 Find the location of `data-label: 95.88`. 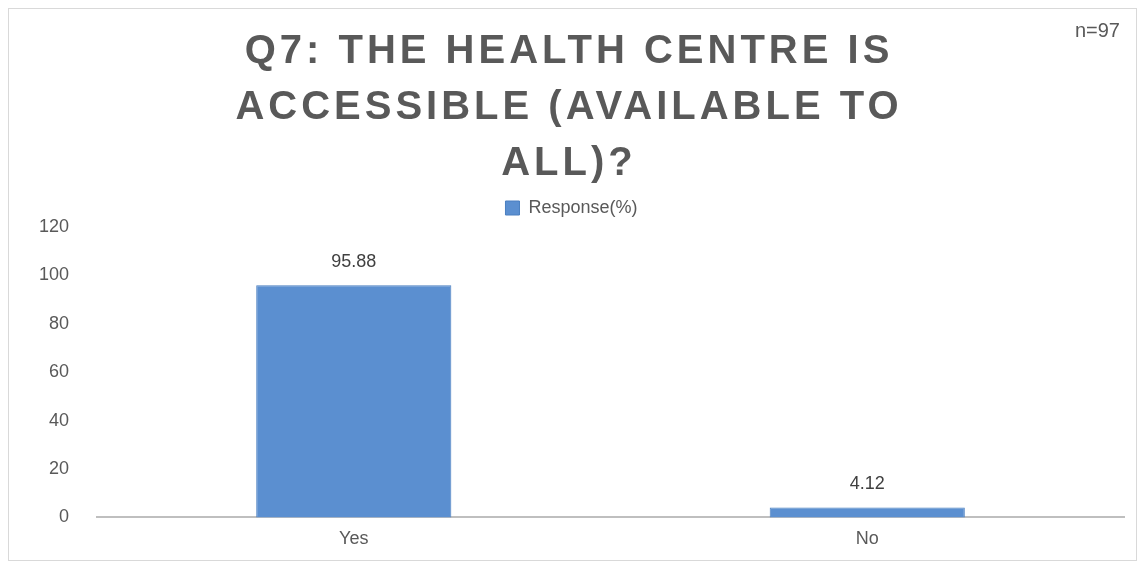

data-label: 95.88 is located at coordinates (354, 261).